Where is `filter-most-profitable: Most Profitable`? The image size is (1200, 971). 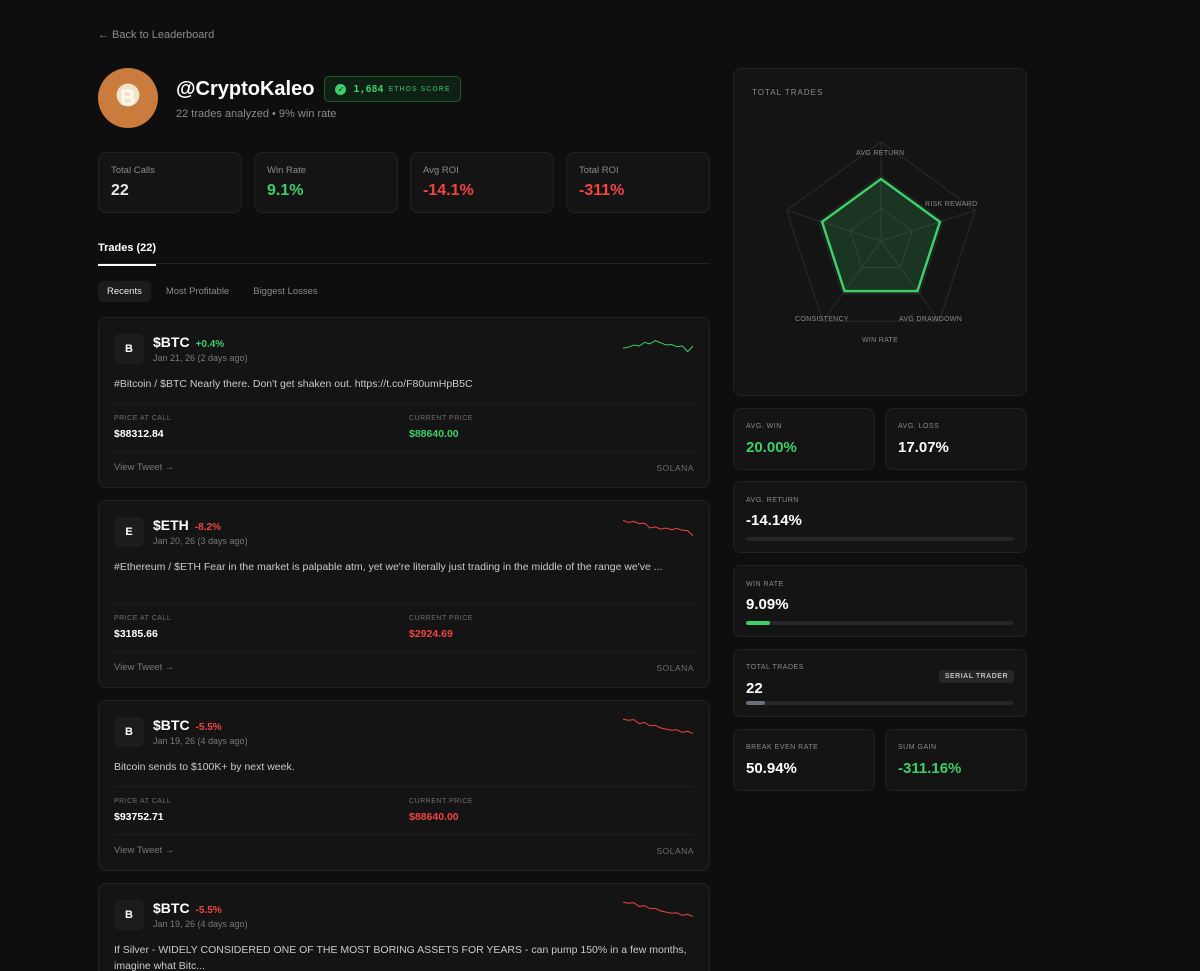 filter-most-profitable: Most Profitable is located at coordinates (197, 291).